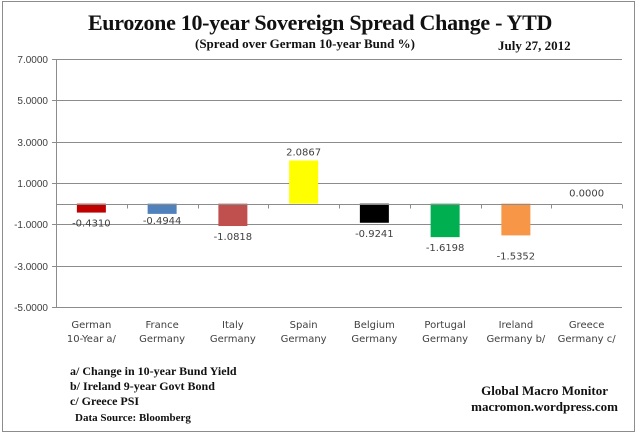 This screenshot has width=640, height=437. I want to click on y-tick-label: 1.0000, so click(32, 184).